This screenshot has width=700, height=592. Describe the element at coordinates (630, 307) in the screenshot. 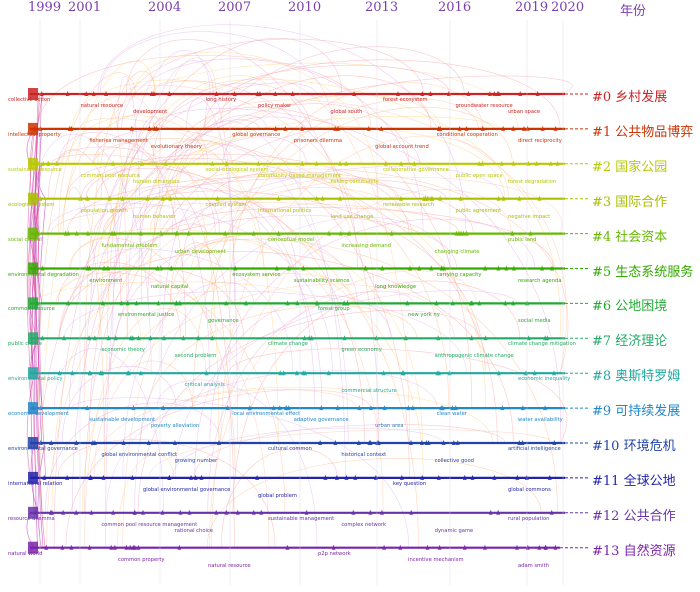

I see `cluster-label: #6 公地困境` at that location.